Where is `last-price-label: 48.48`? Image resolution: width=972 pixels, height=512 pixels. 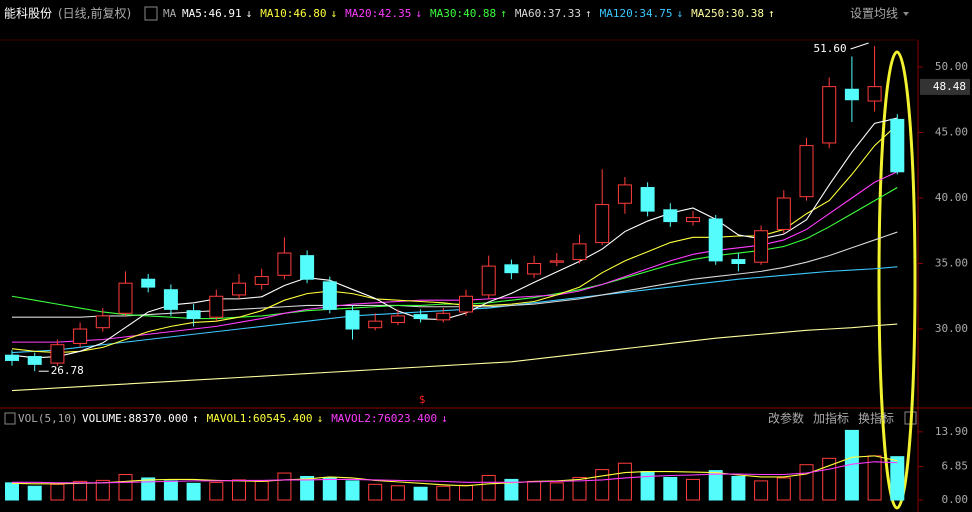 last-price-label: 48.48 is located at coordinates (949, 86).